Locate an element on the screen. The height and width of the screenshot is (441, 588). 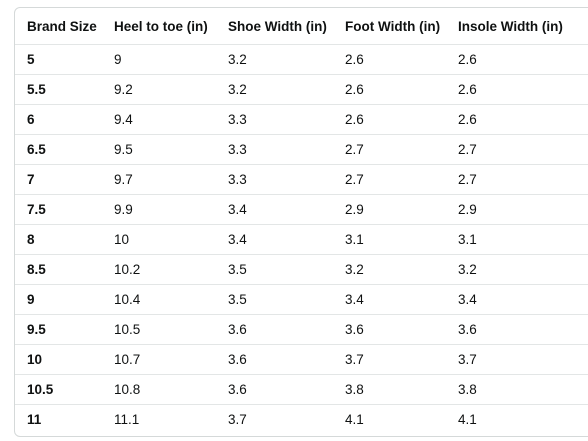
table-row: 11 11.1 3.7 4.1 4.1 is located at coordinates (301, 419).